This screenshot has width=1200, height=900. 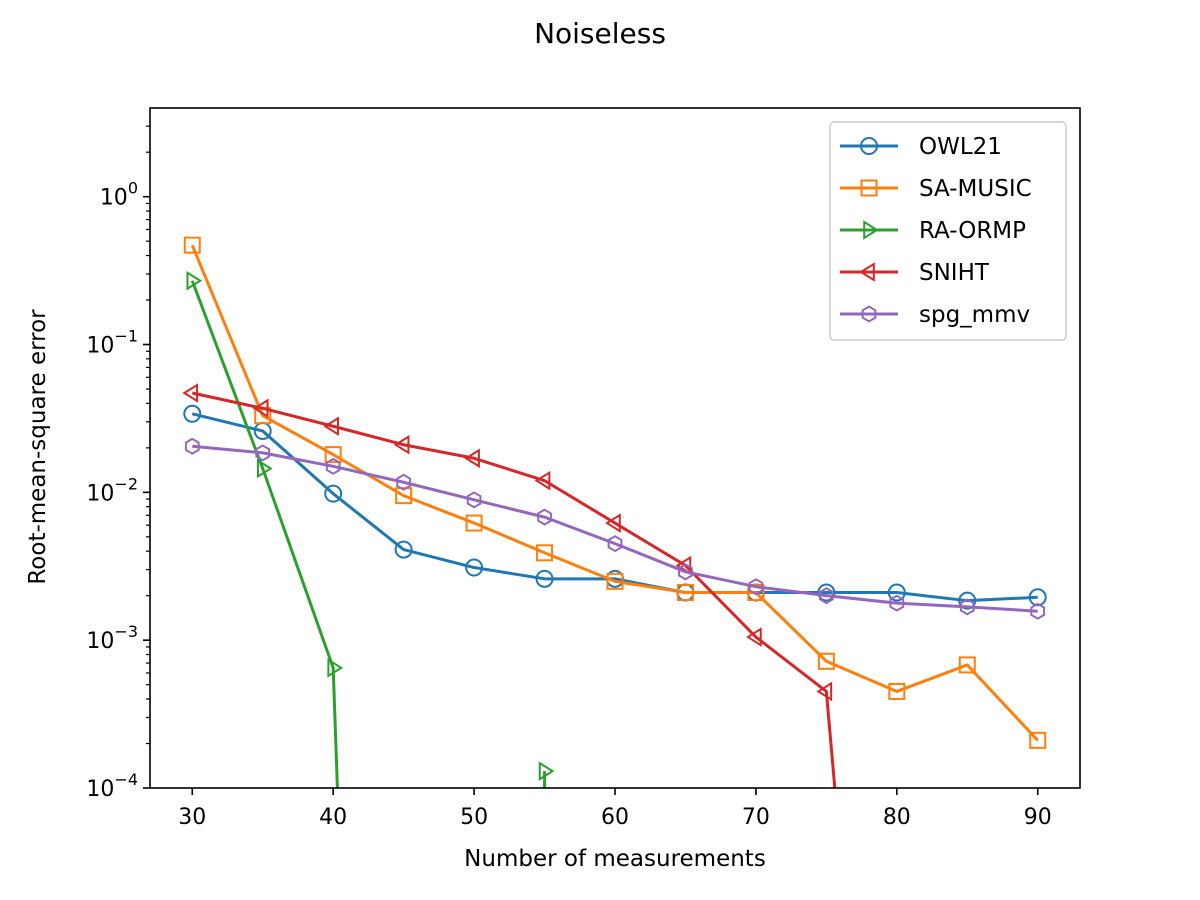 What do you see at coordinates (474, 817) in the screenshot?
I see `x-tick-label: 50` at bounding box center [474, 817].